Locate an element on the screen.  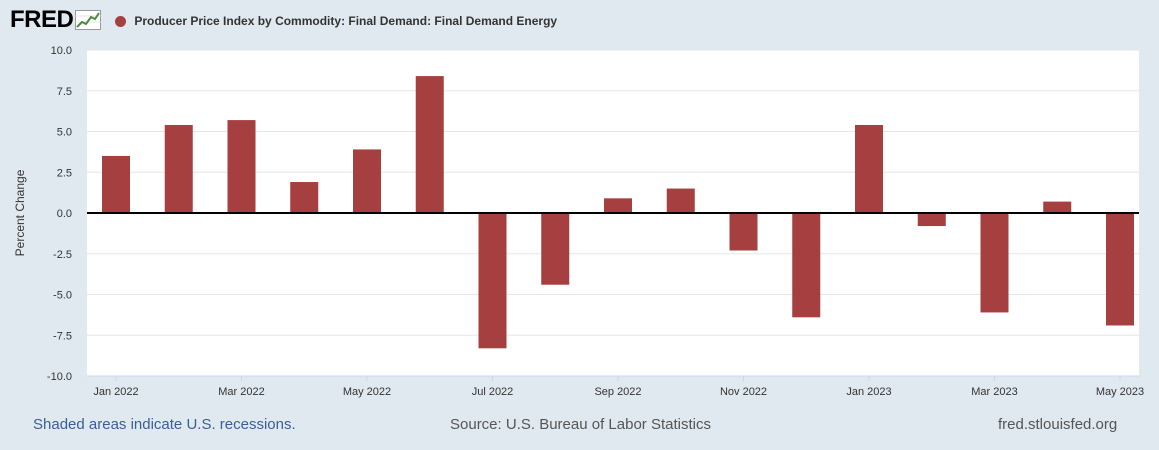
bar-oct-2022 is located at coordinates (680, 200).